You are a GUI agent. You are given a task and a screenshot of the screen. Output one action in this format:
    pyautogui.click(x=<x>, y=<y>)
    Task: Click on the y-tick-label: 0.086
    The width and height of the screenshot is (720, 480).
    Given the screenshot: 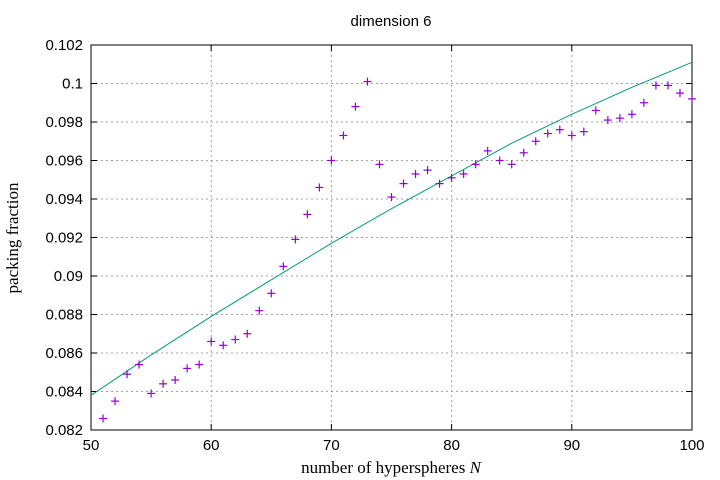 What is the action you would take?
    pyautogui.click(x=64, y=353)
    